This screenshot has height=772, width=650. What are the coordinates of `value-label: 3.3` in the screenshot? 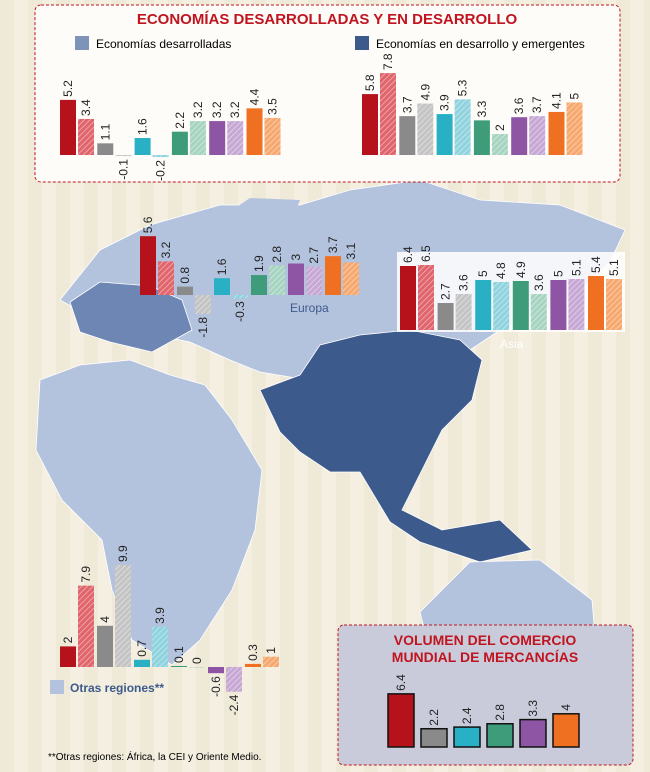 It's located at (533, 708).